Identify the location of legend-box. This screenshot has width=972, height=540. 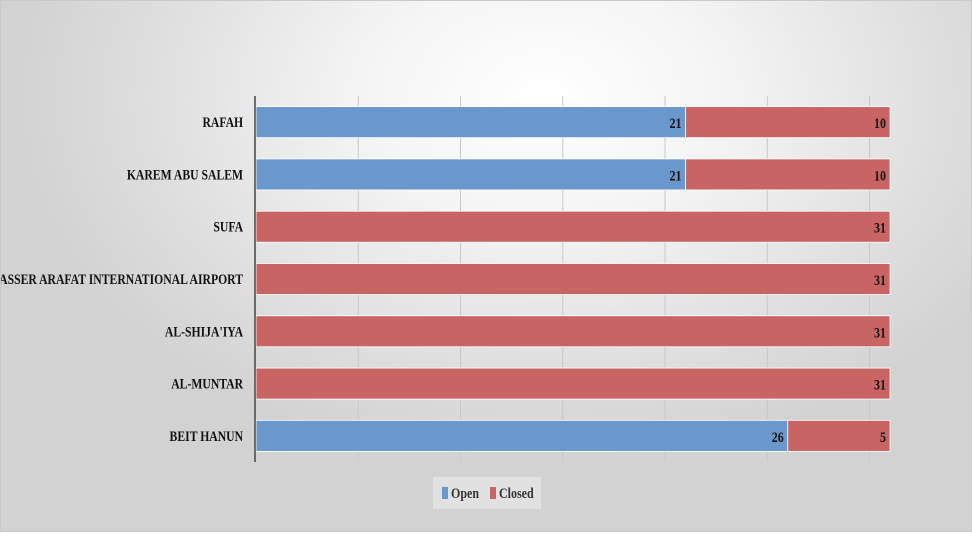
(487, 493).